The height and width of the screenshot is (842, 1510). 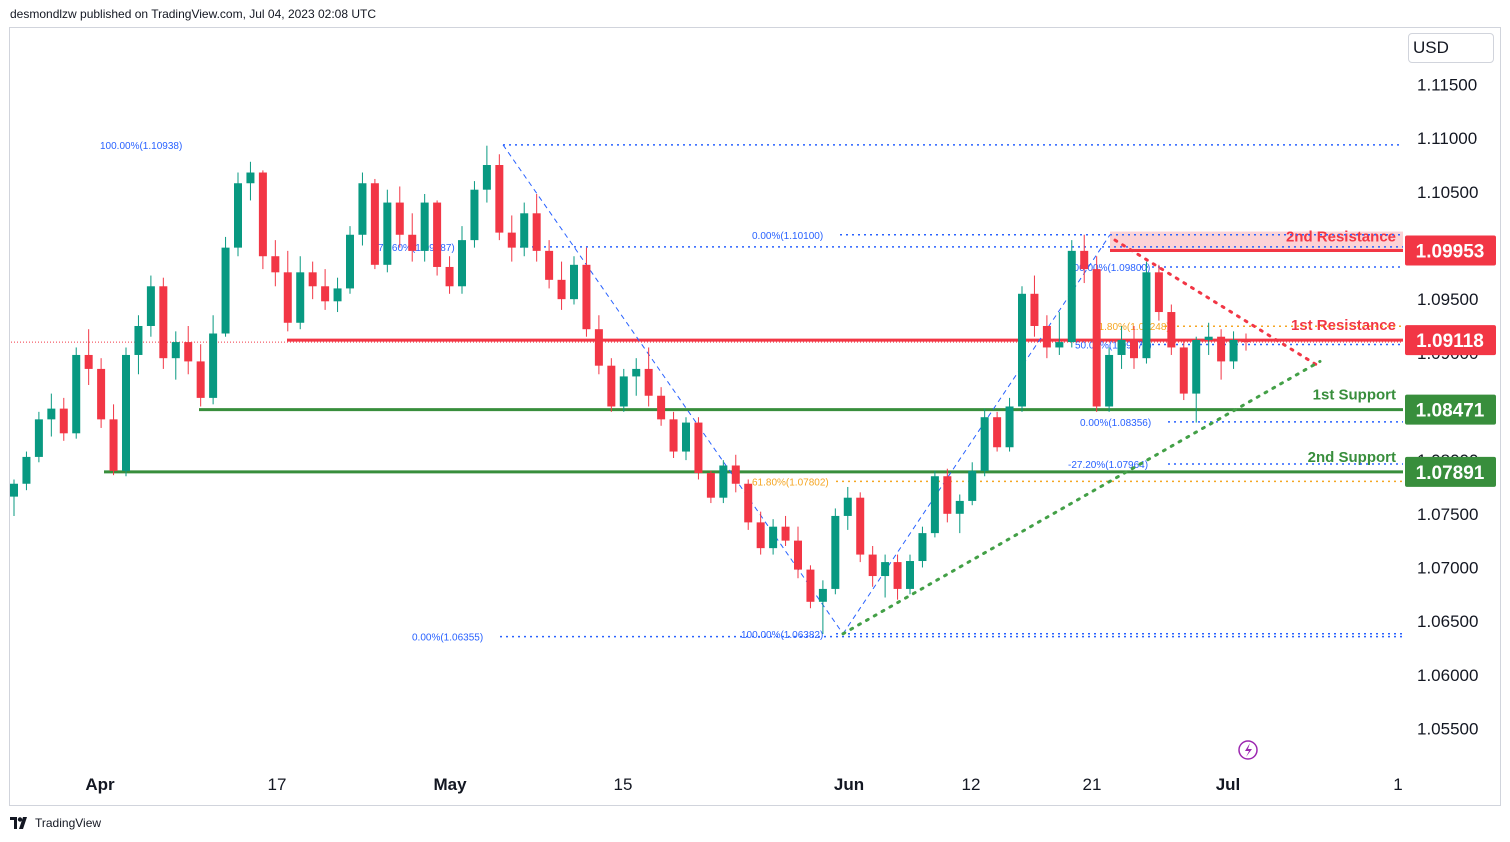 I want to click on price-tag: 1.09118, so click(x=1450, y=340).